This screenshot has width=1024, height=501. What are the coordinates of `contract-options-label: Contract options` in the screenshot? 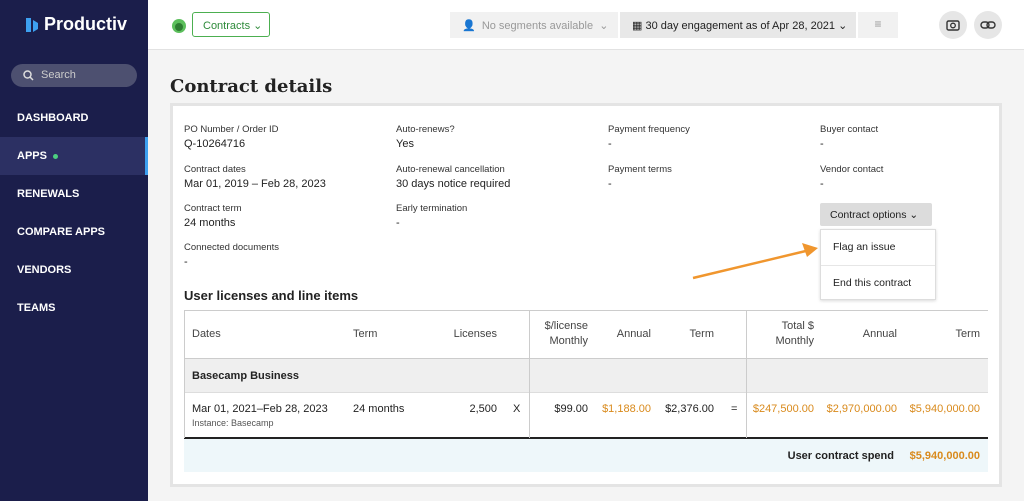 It's located at (868, 215).